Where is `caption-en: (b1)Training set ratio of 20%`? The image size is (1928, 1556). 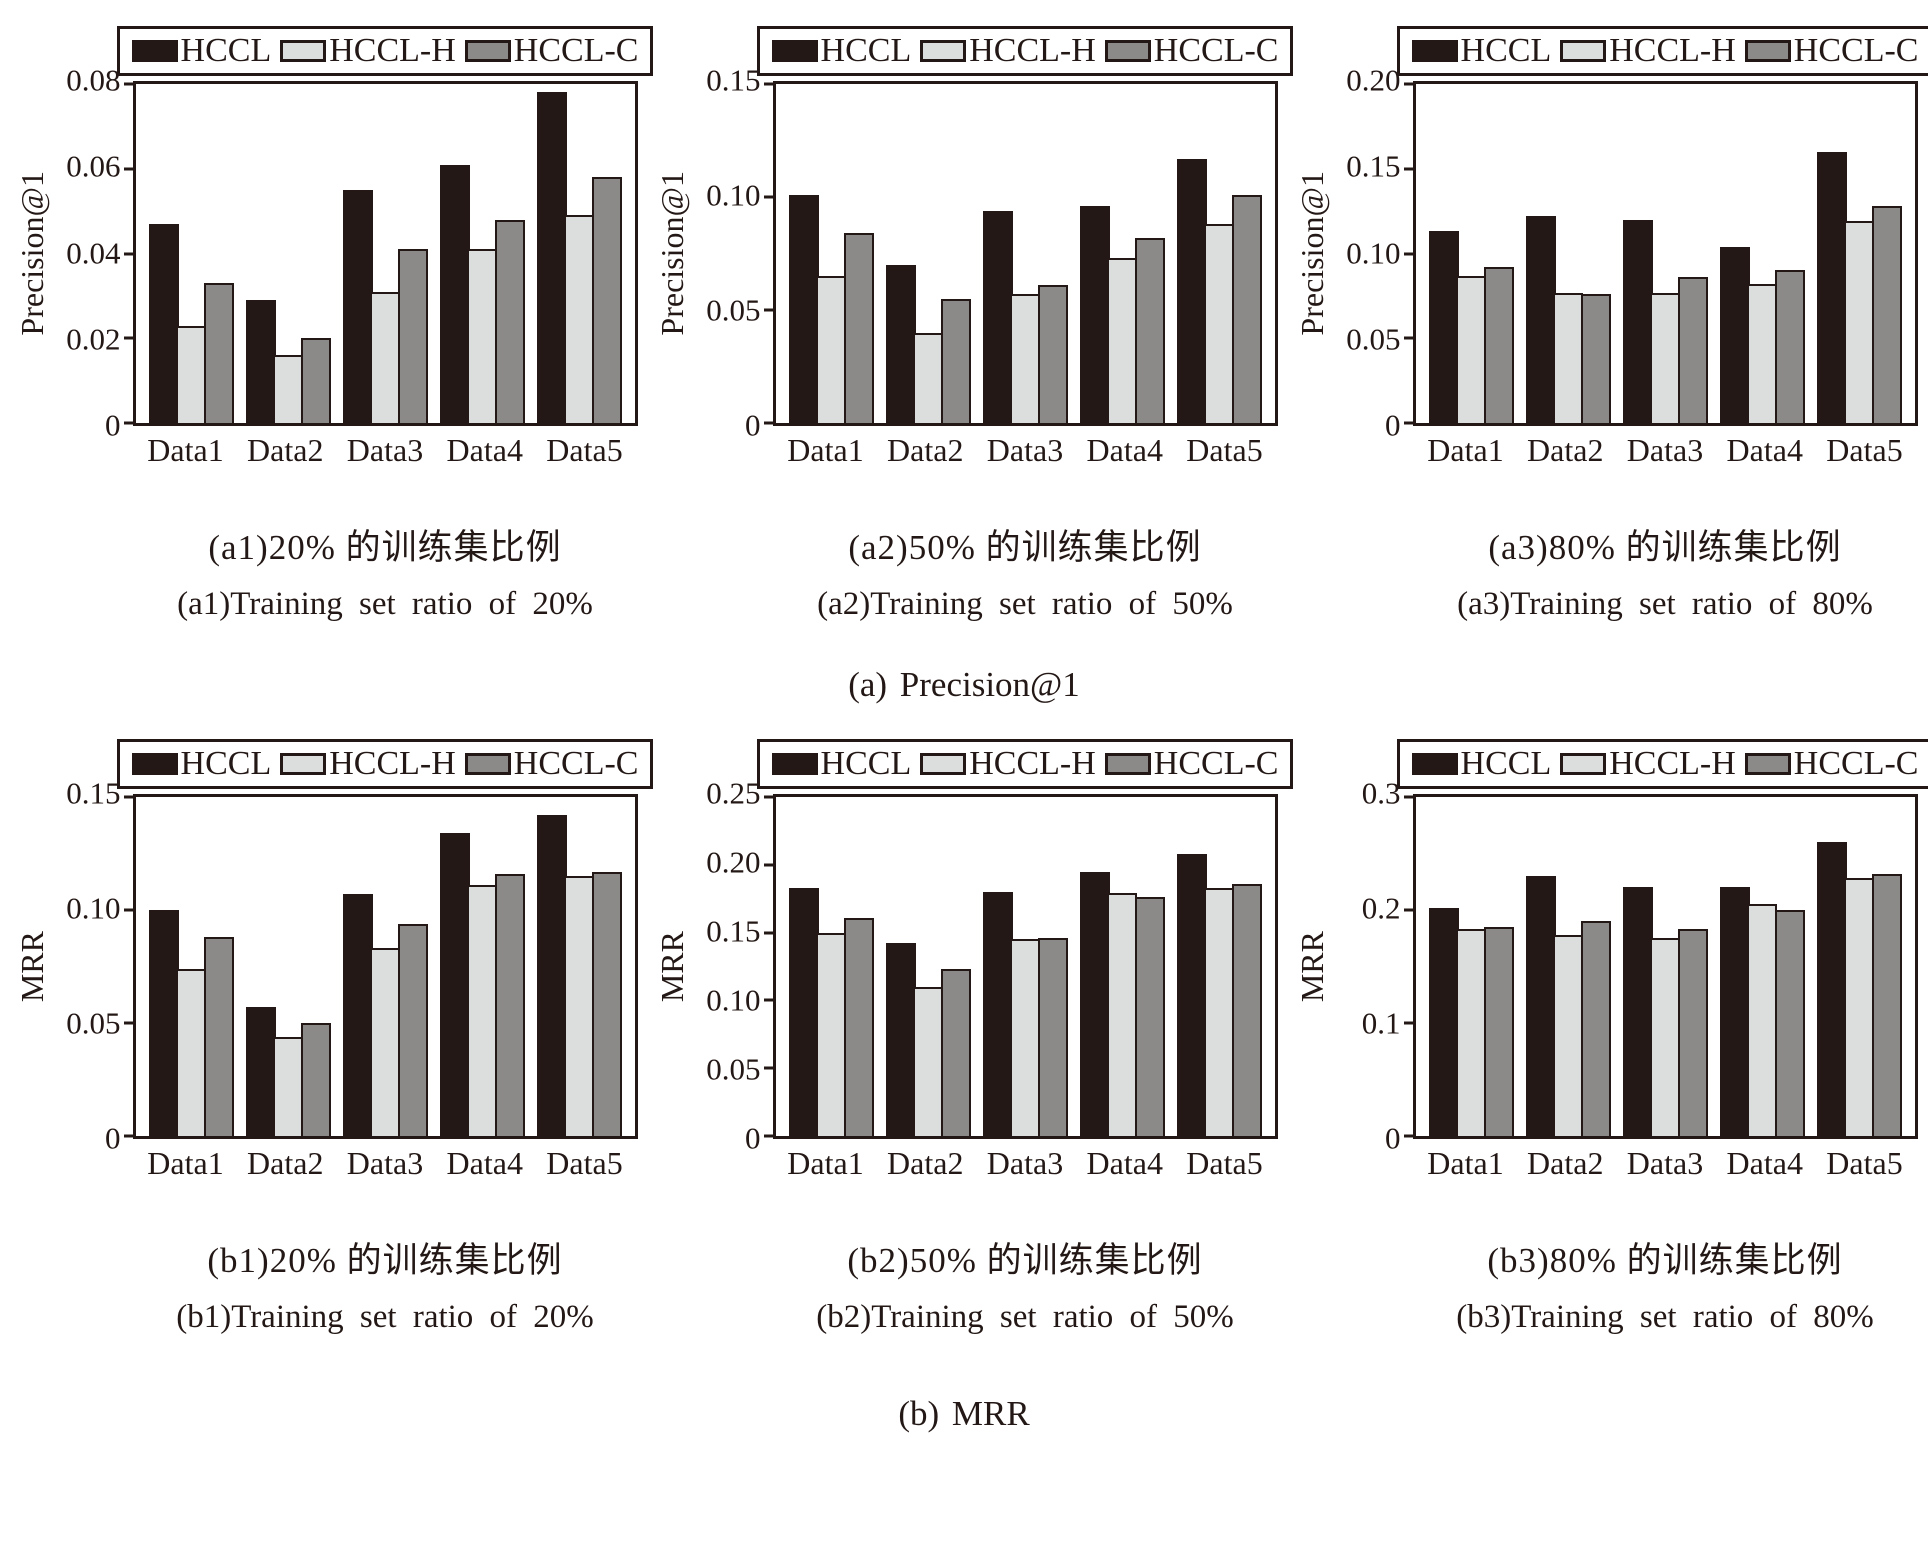 caption-en: (b1)Training set ratio of 20% is located at coordinates (385, 1317).